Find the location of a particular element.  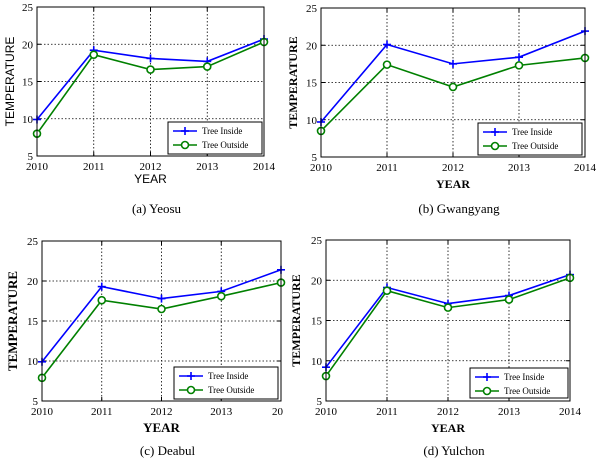

panel-caption: (c) Deabul is located at coordinates (168, 450).